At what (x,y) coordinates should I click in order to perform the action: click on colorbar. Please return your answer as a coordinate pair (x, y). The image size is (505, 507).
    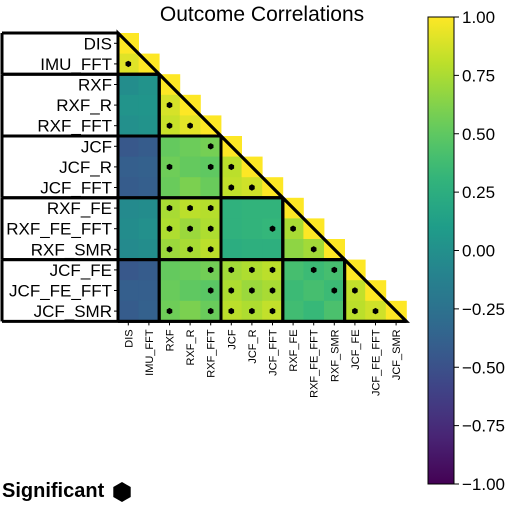
    Looking at the image, I should click on (441, 250).